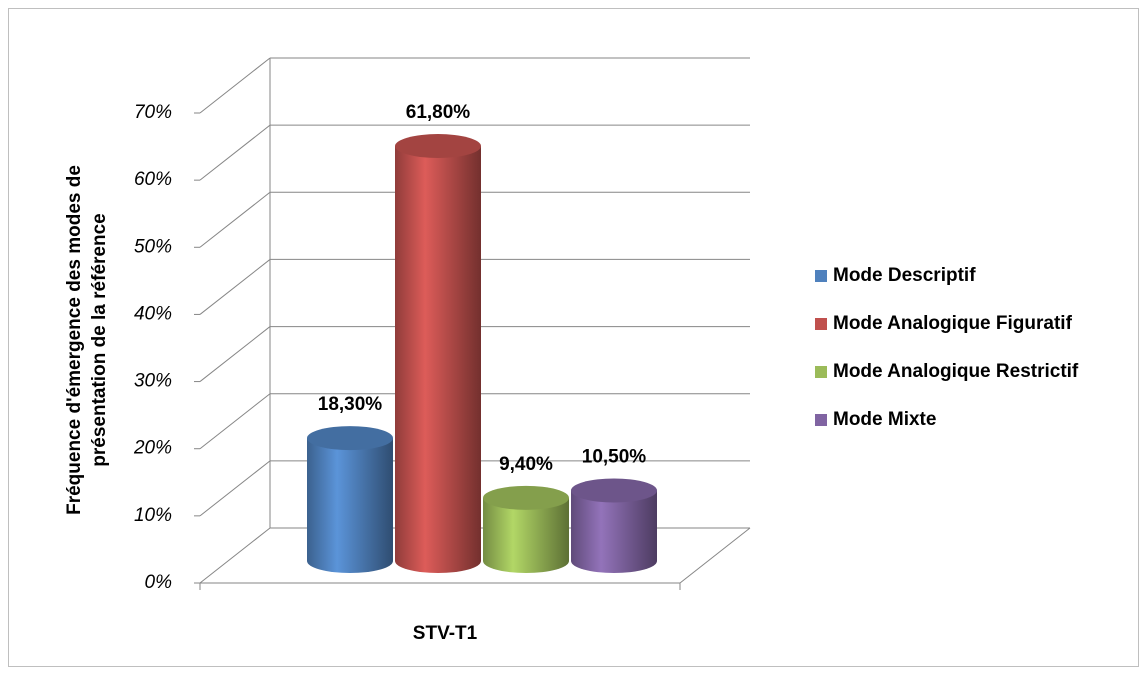  What do you see at coordinates (159, 582) in the screenshot?
I see `y-tick-label: 0%` at bounding box center [159, 582].